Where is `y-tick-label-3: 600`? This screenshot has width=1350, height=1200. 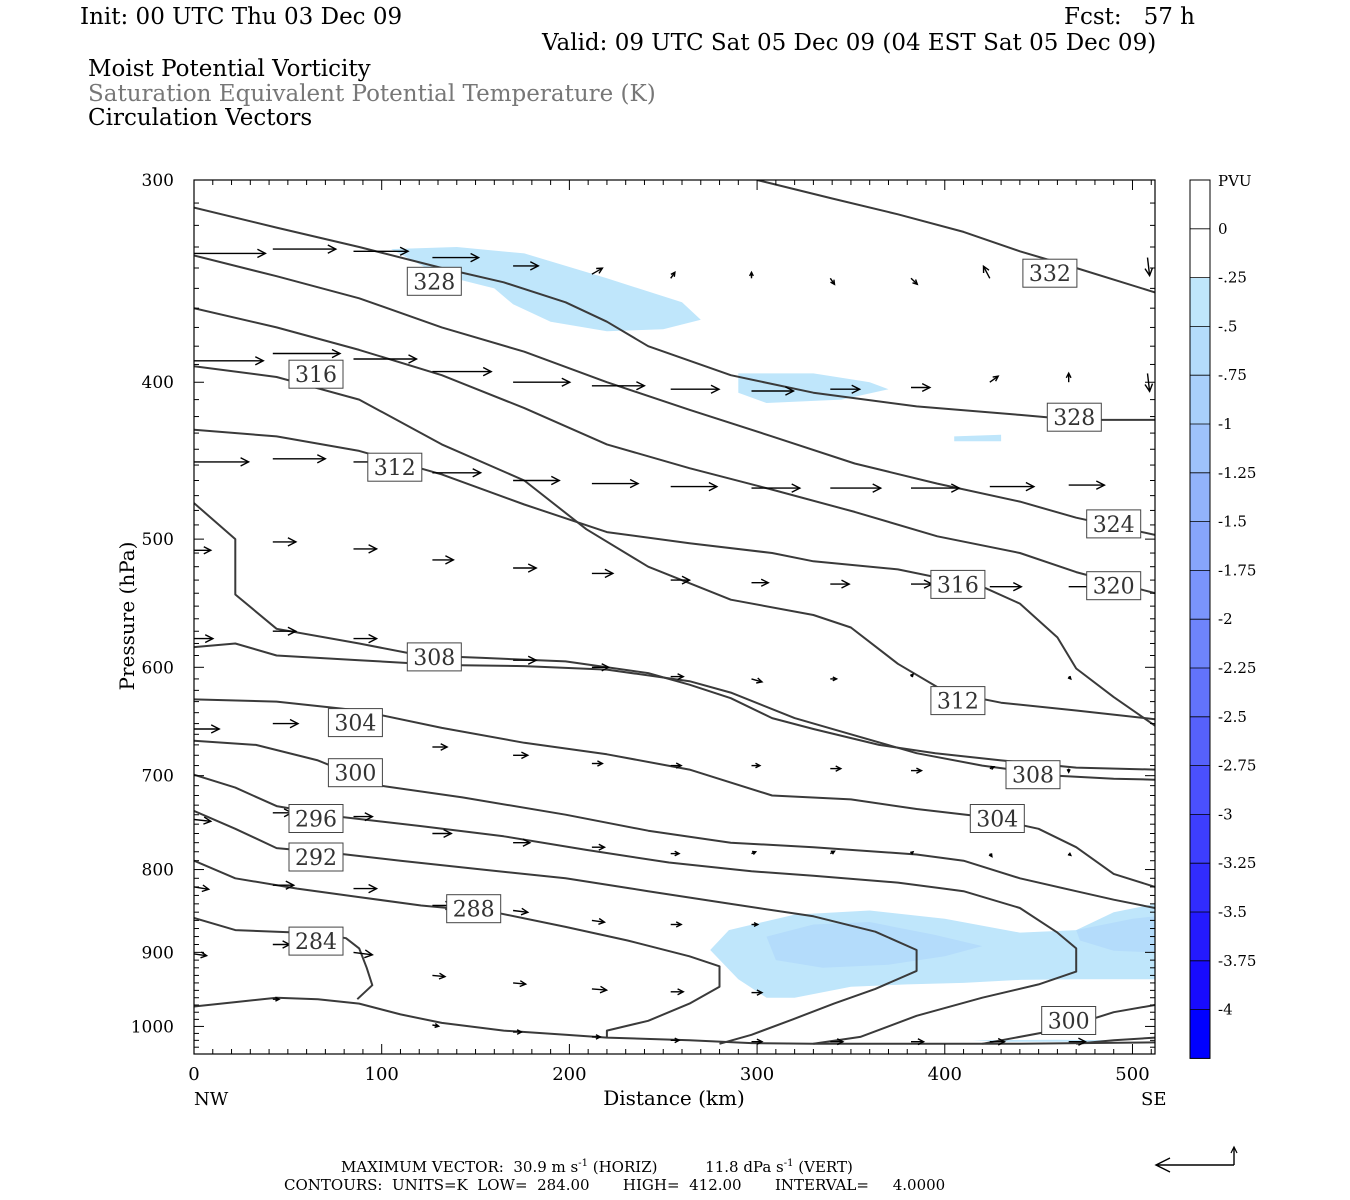
y-tick-label-3: 600 is located at coordinates (158, 668).